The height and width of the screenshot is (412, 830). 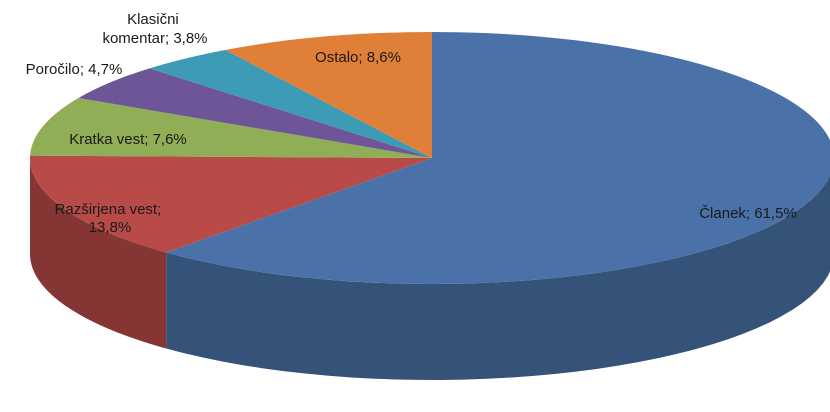 I want to click on pie-slice-razsirjena-vest, so click(x=230, y=204).